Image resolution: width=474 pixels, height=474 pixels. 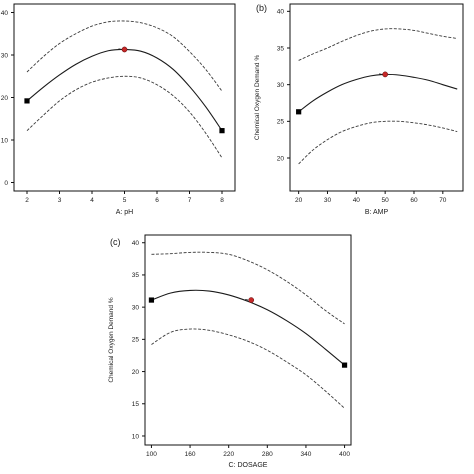 What do you see at coordinates (414, 200) in the screenshot?
I see `x-tick-label: 60` at bounding box center [414, 200].